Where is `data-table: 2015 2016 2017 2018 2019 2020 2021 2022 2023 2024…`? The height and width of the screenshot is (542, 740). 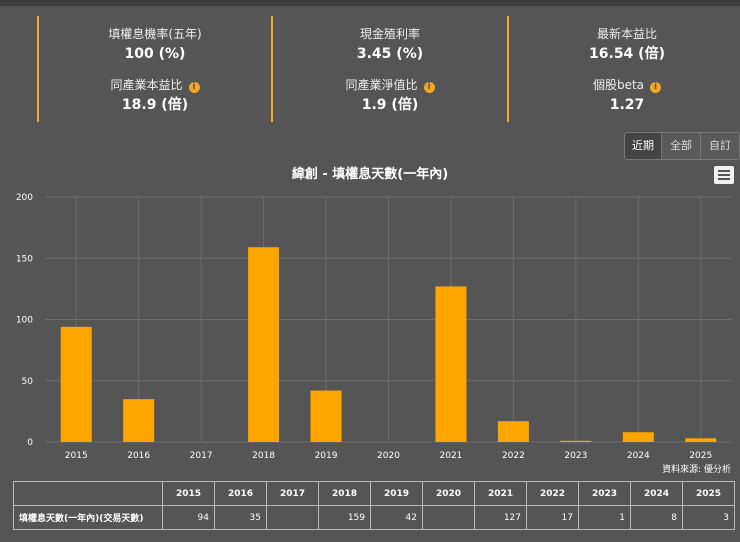 data-table: 2015 2016 2017 2018 2019 2020 2021 2022 2023 2024… is located at coordinates (374, 505).